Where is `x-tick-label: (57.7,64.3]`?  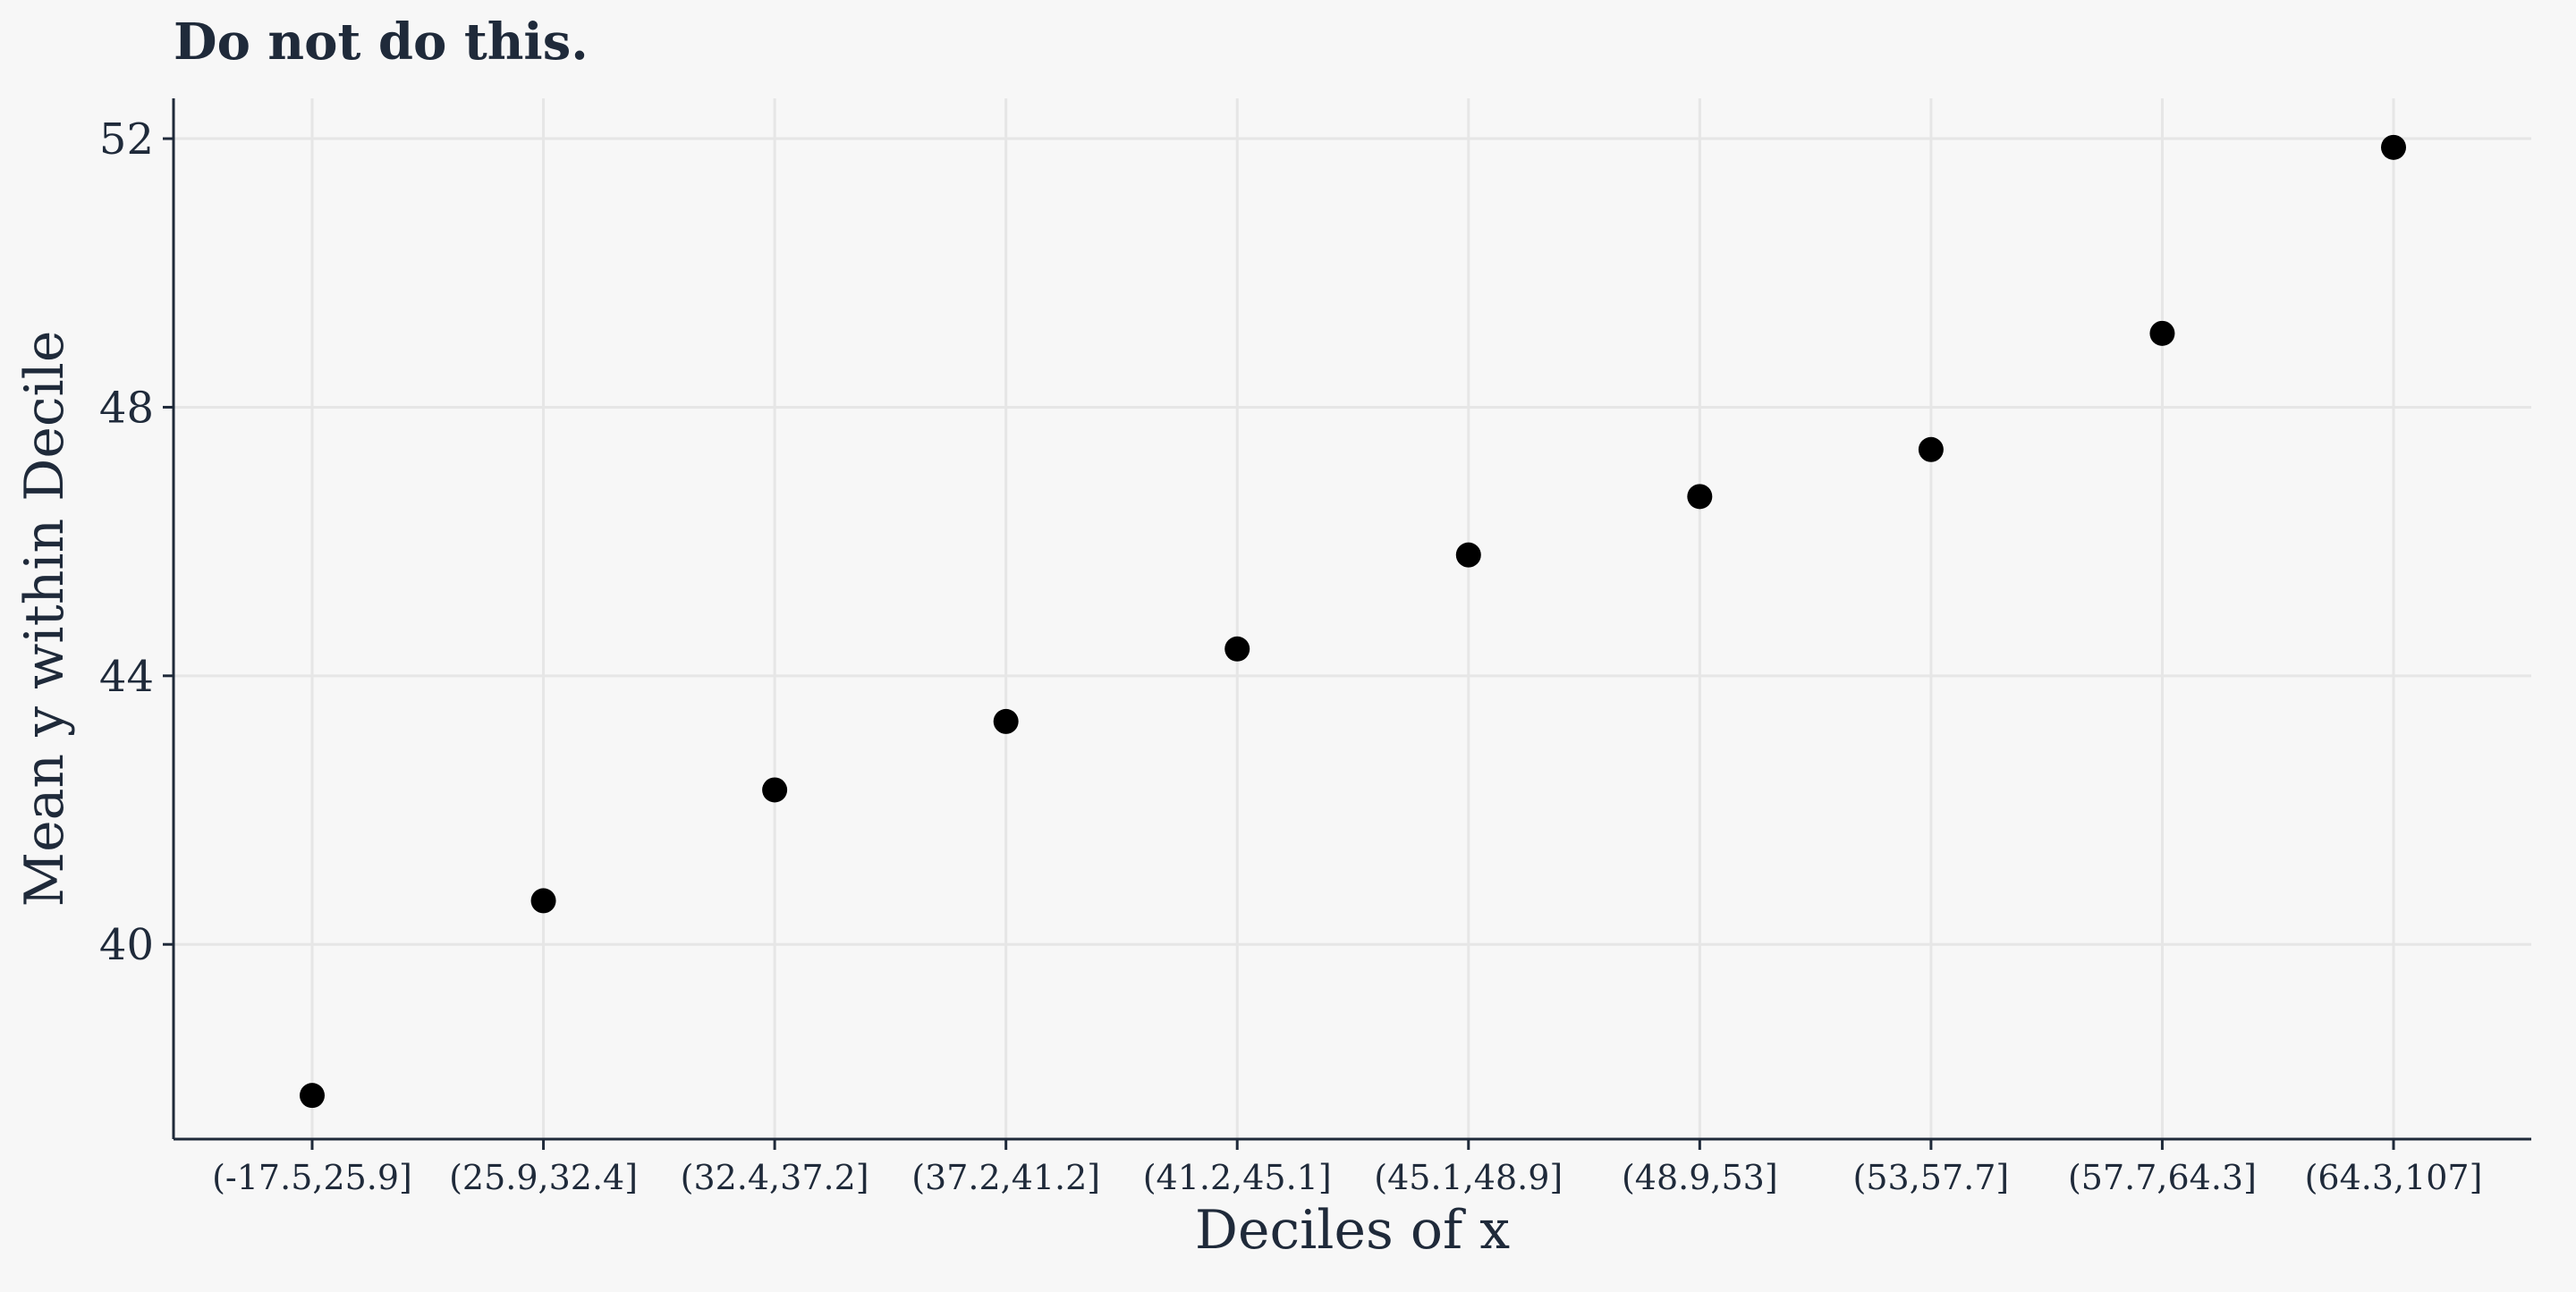 x-tick-label: (57.7,64.3] is located at coordinates (2162, 1177).